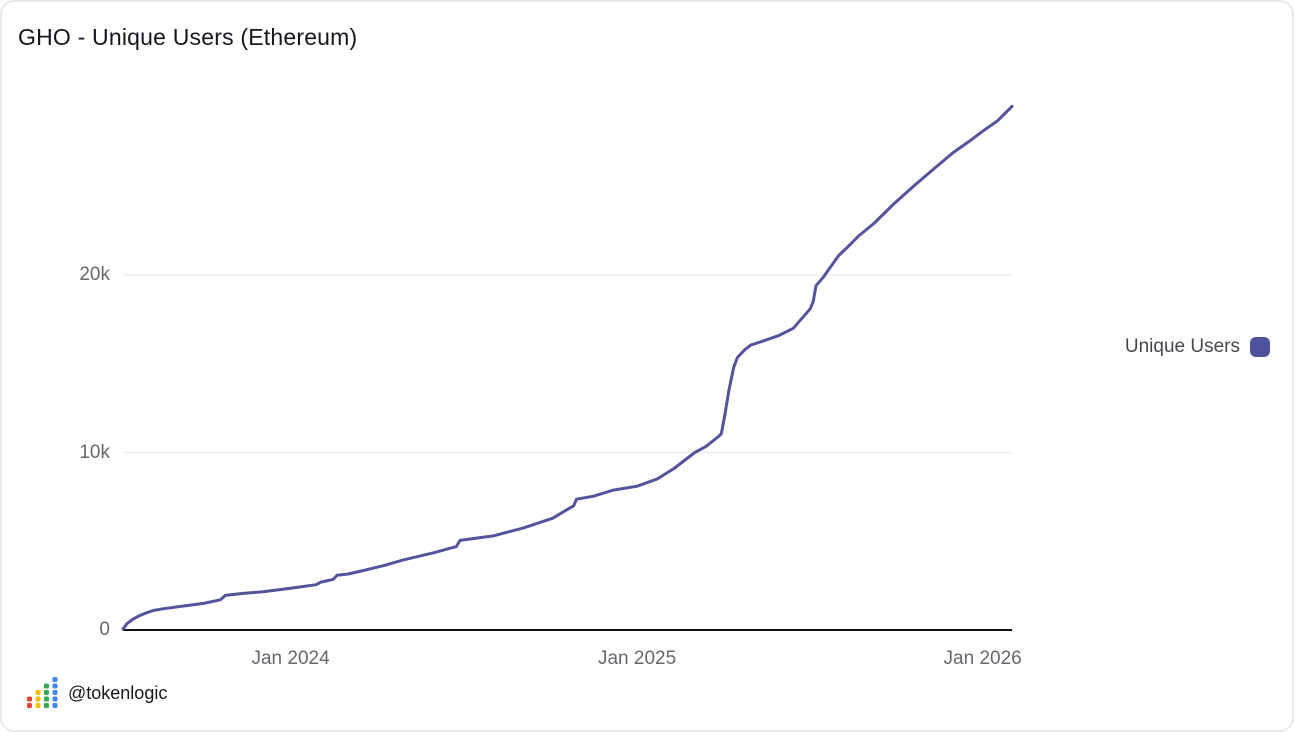 The image size is (1294, 732). What do you see at coordinates (1260, 347) in the screenshot?
I see `legend-swatch` at bounding box center [1260, 347].